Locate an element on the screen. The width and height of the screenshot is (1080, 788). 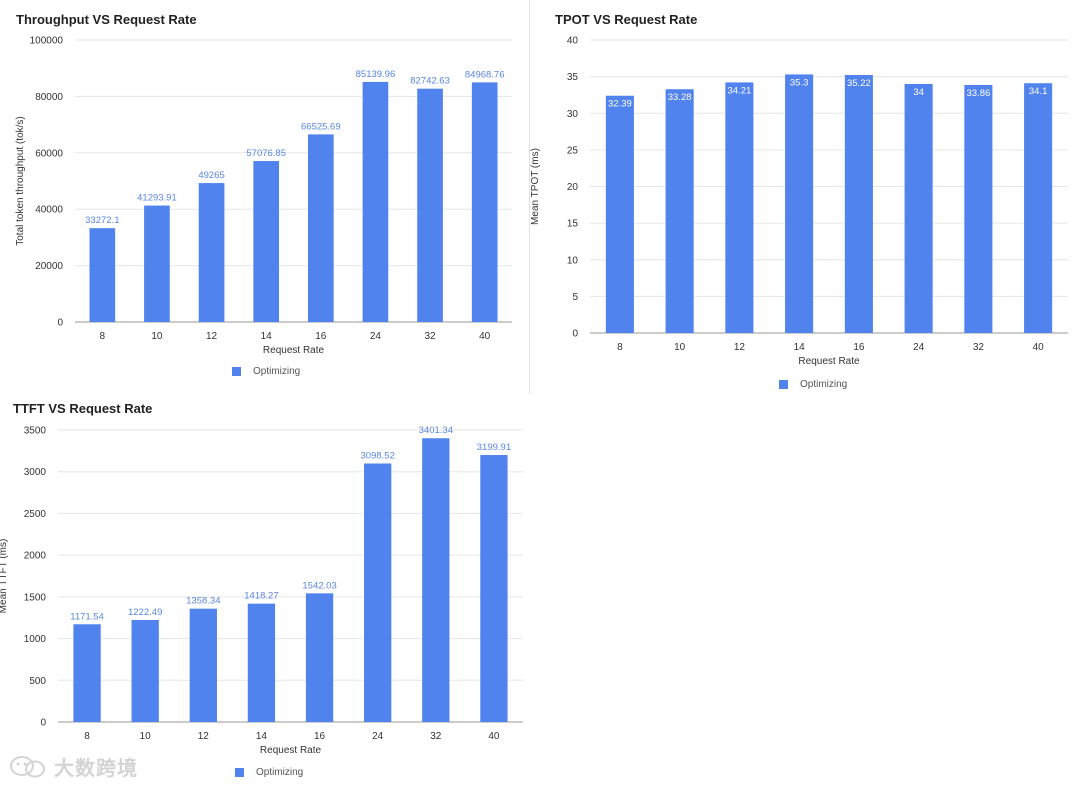
data-label: 85139.96 is located at coordinates (376, 74).